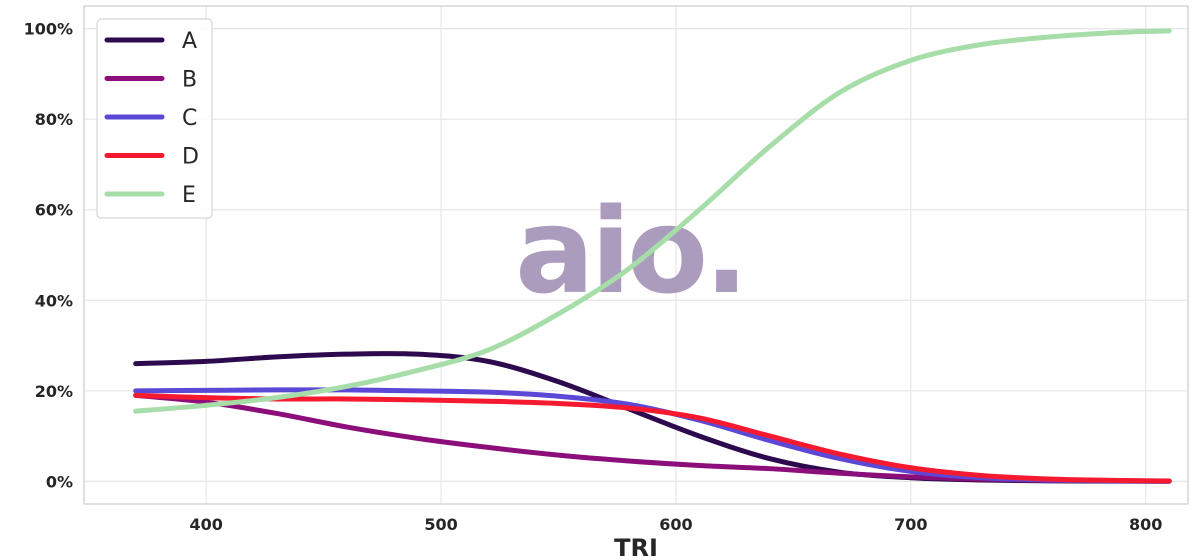  I want to click on watermark-text: aio., so click(630, 251).